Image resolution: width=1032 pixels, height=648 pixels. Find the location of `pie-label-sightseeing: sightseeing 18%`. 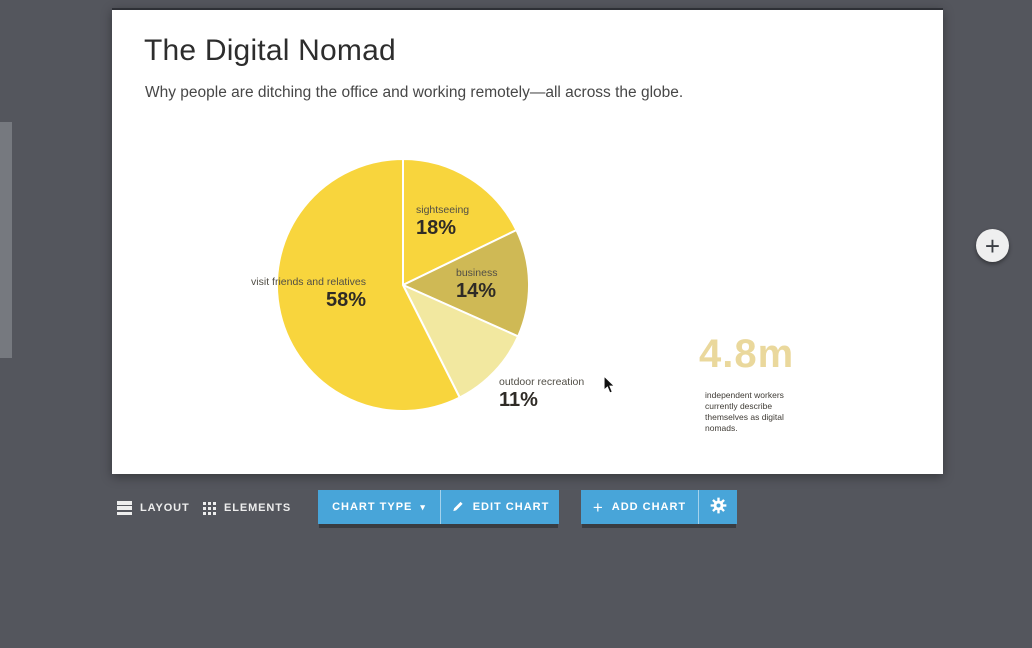

pie-label-sightseeing: sightseeing 18% is located at coordinates (442, 222).